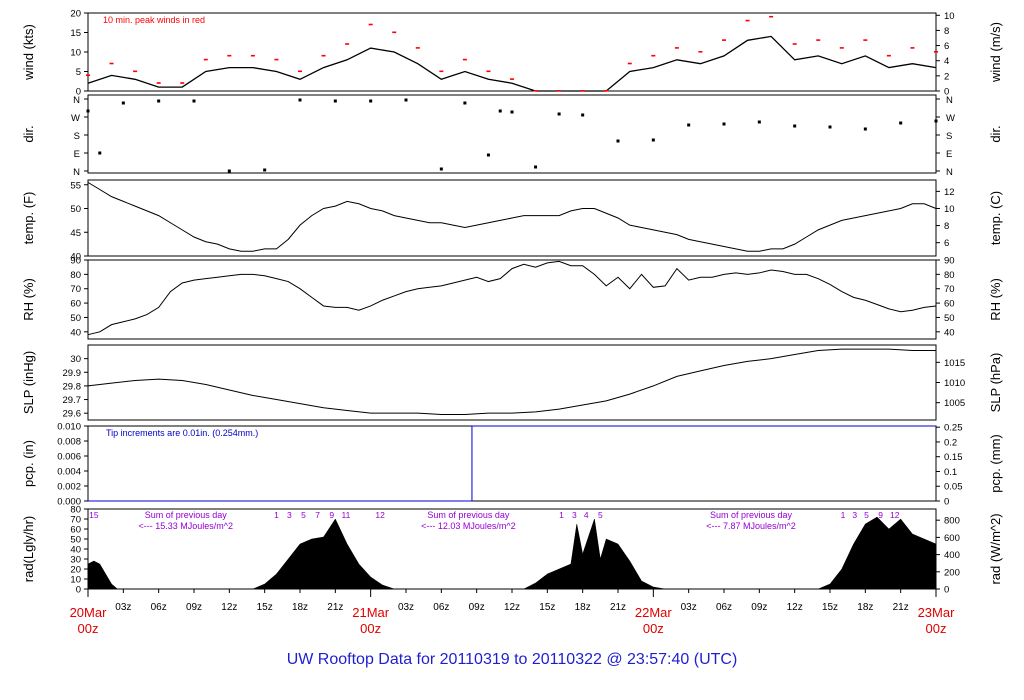 The image size is (1024, 700). Describe the element at coordinates (159, 607) in the screenshot. I see `x-tick-label: 06z` at that location.